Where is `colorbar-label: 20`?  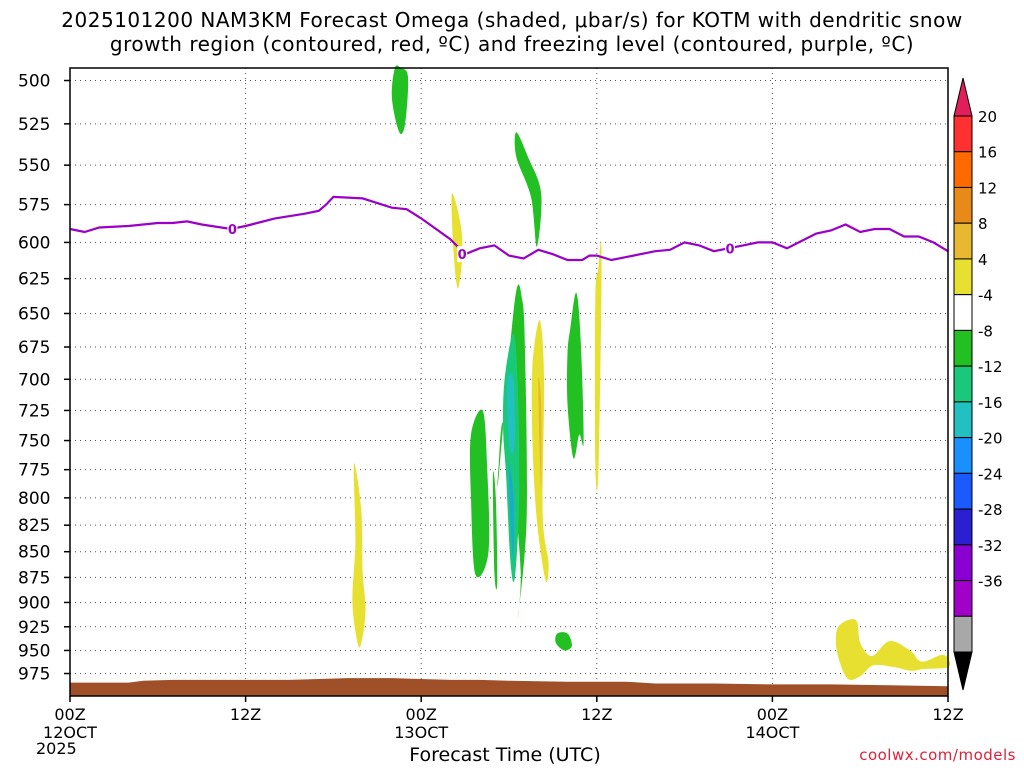 colorbar-label: 20 is located at coordinates (987, 117).